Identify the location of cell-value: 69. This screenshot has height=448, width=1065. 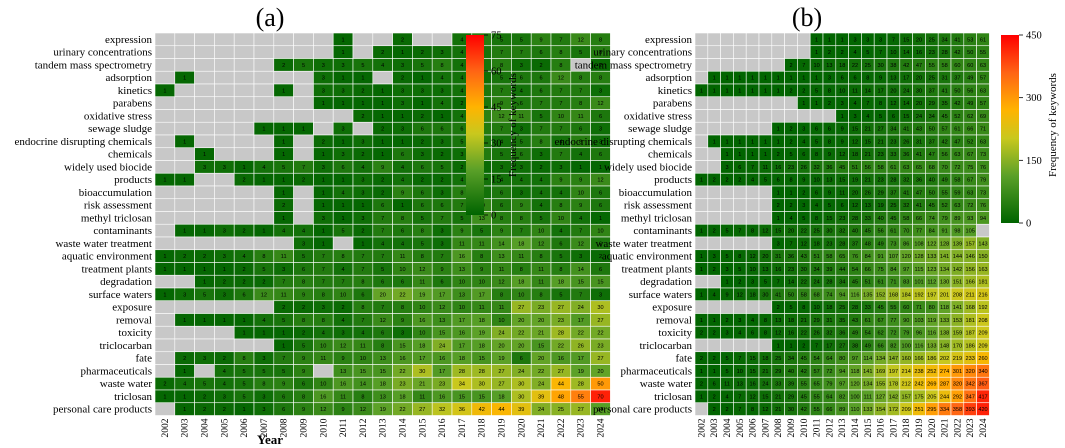
(983, 117).